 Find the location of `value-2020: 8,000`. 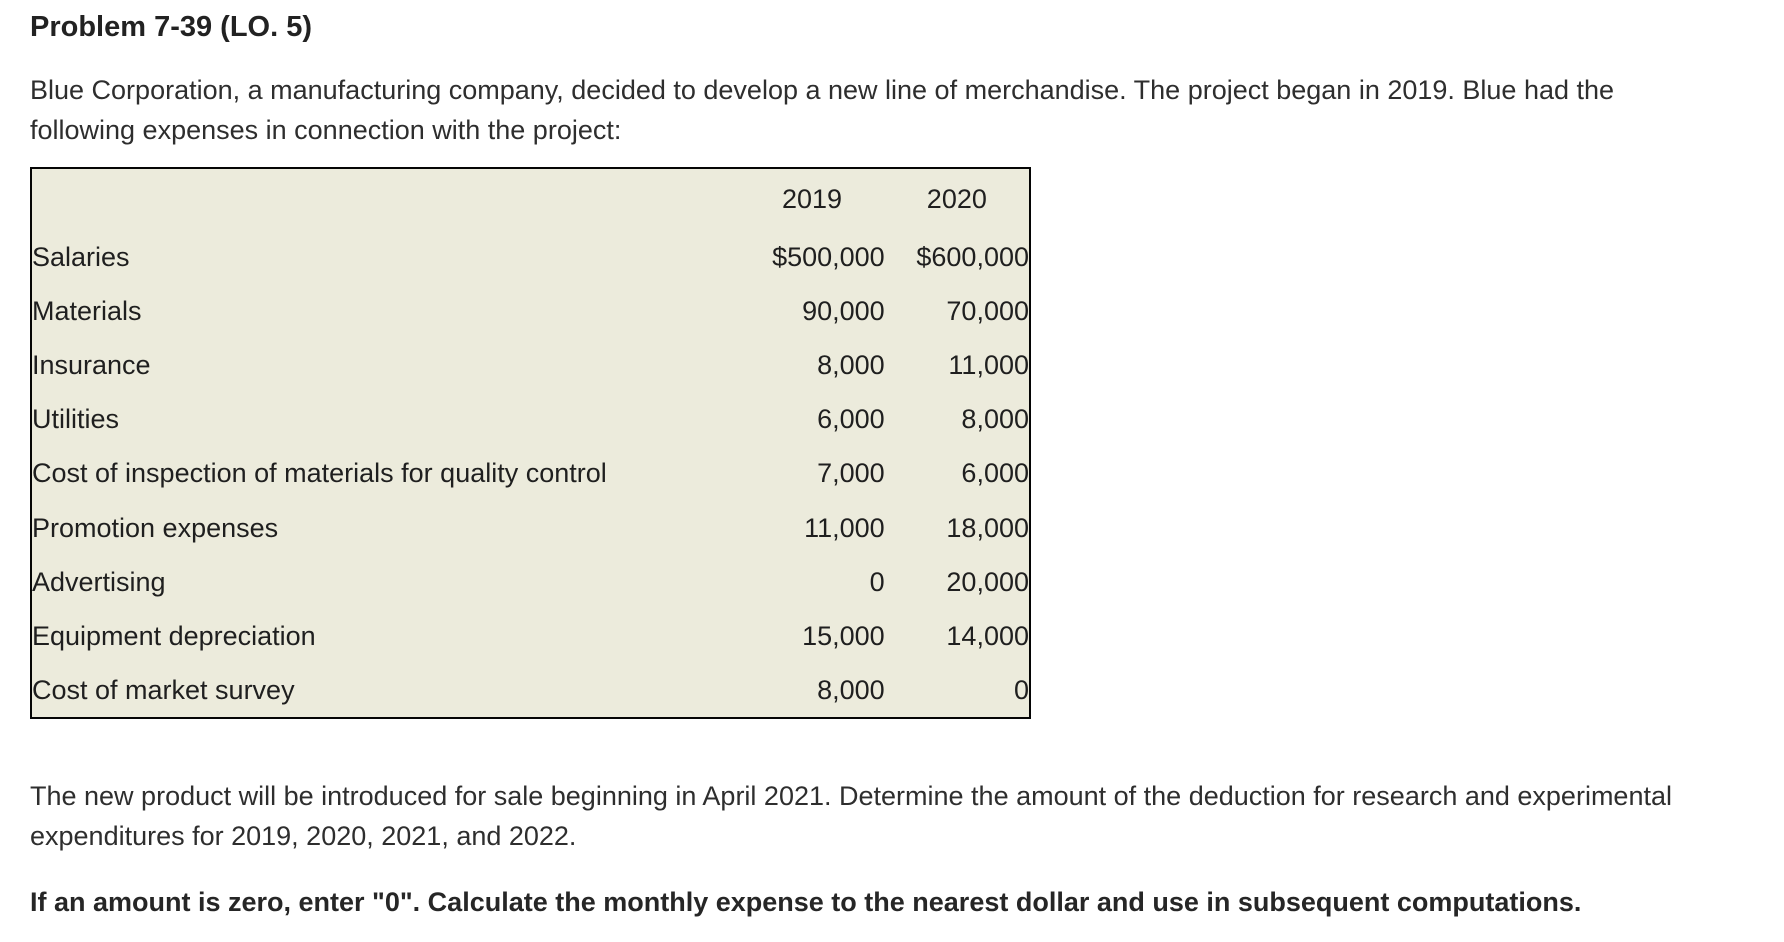

value-2020: 8,000 is located at coordinates (995, 419).